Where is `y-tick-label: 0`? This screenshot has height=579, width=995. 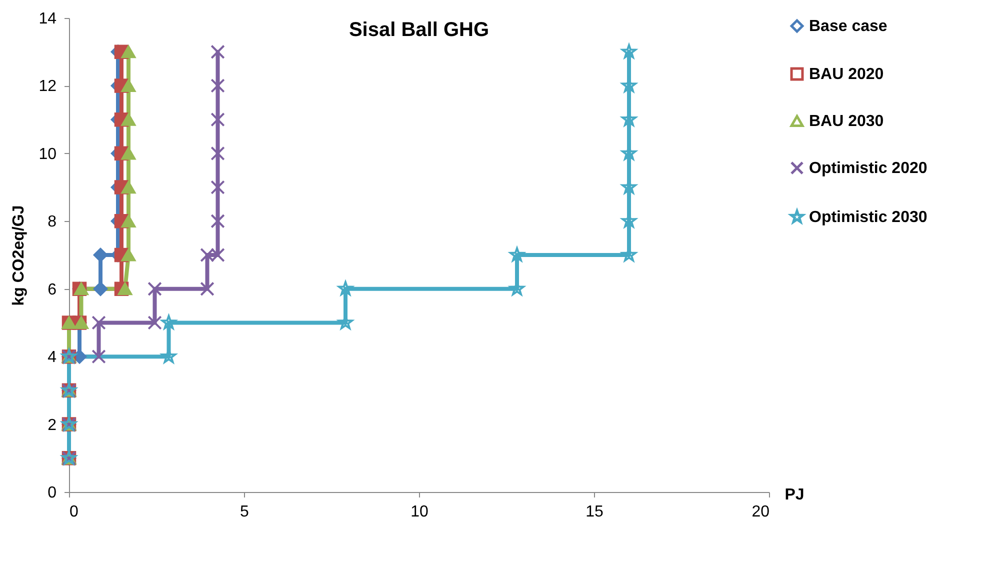 y-tick-label: 0 is located at coordinates (52, 493).